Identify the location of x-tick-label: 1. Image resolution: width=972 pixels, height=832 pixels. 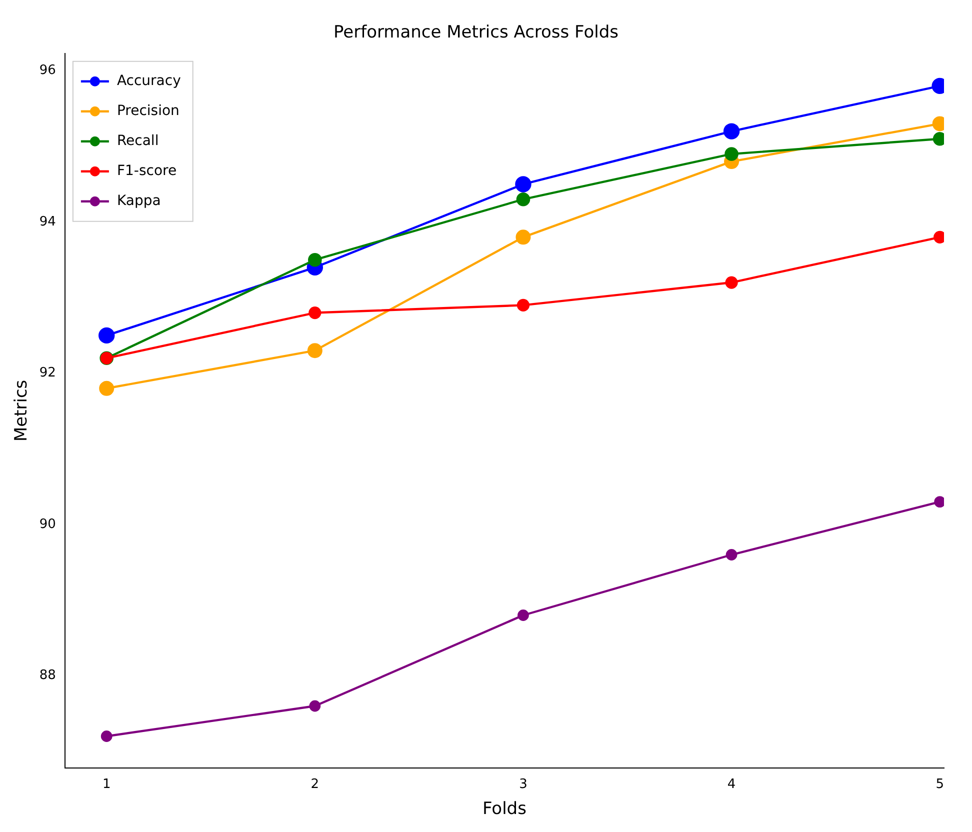
(106, 784).